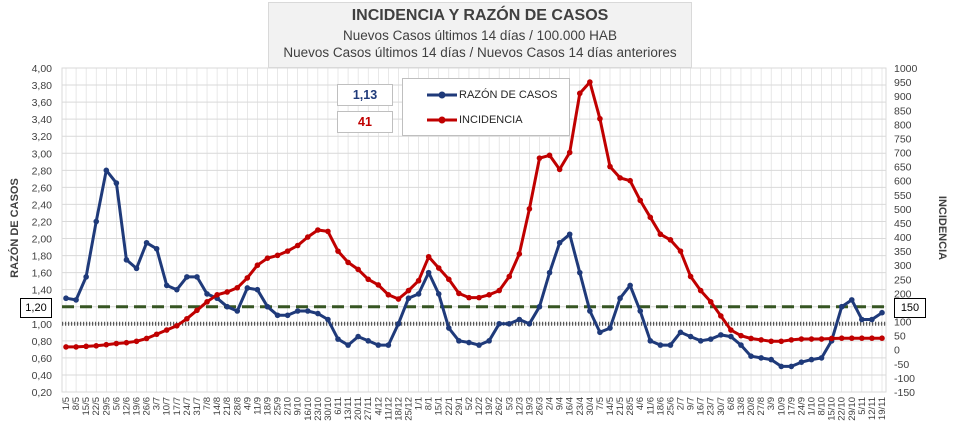  What do you see at coordinates (42, 274) in the screenshot?
I see `left-tick-label: 1,60` at bounding box center [42, 274].